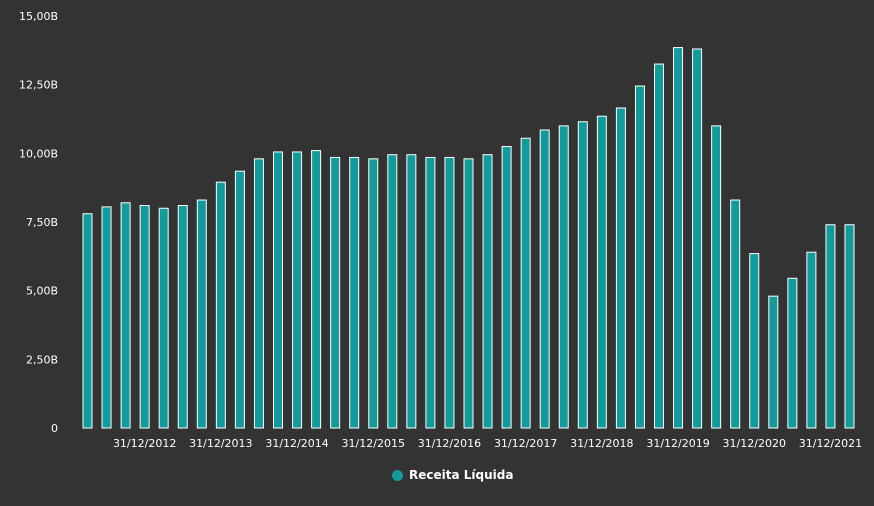  I want to click on x-tick-label: 31/12/2016, so click(449, 443).